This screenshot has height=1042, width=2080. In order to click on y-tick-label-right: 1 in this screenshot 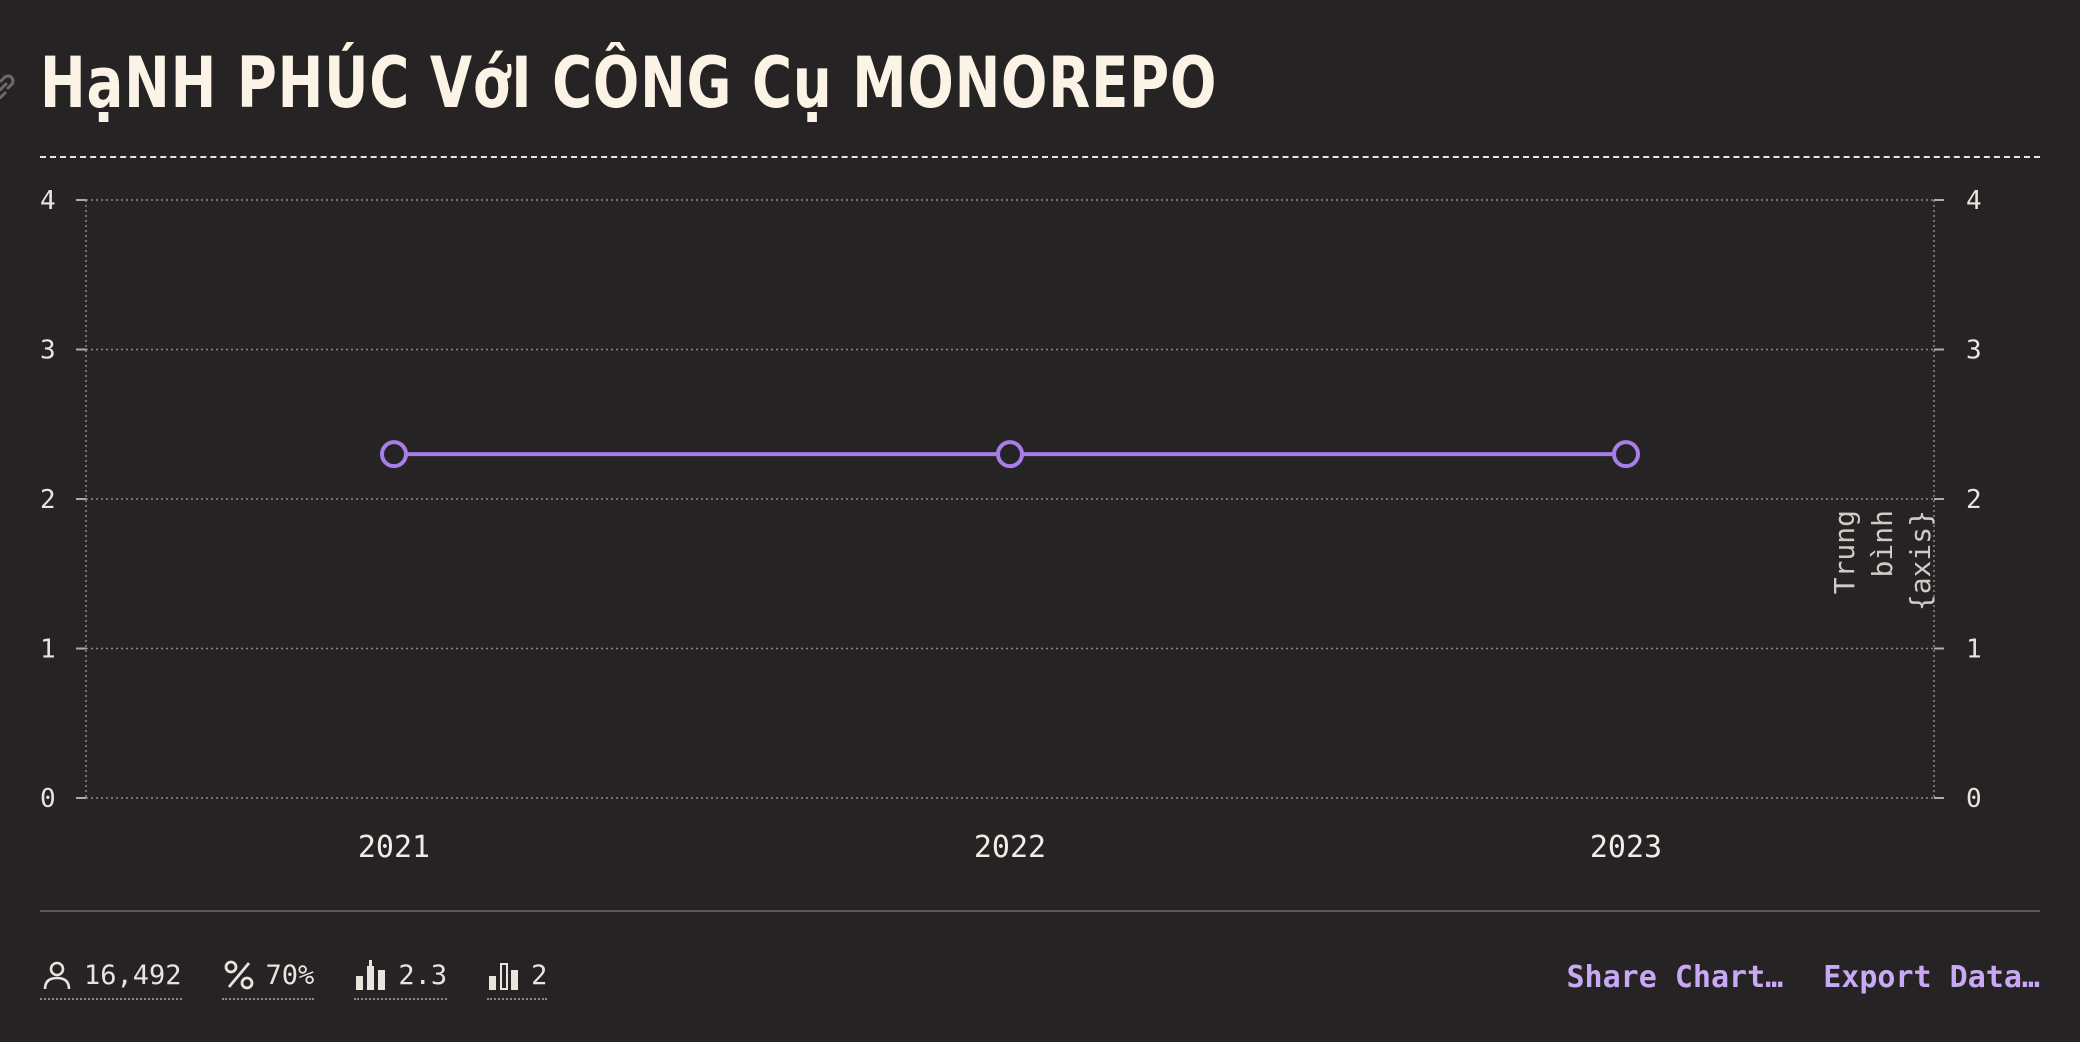, I will do `click(1974, 650)`.